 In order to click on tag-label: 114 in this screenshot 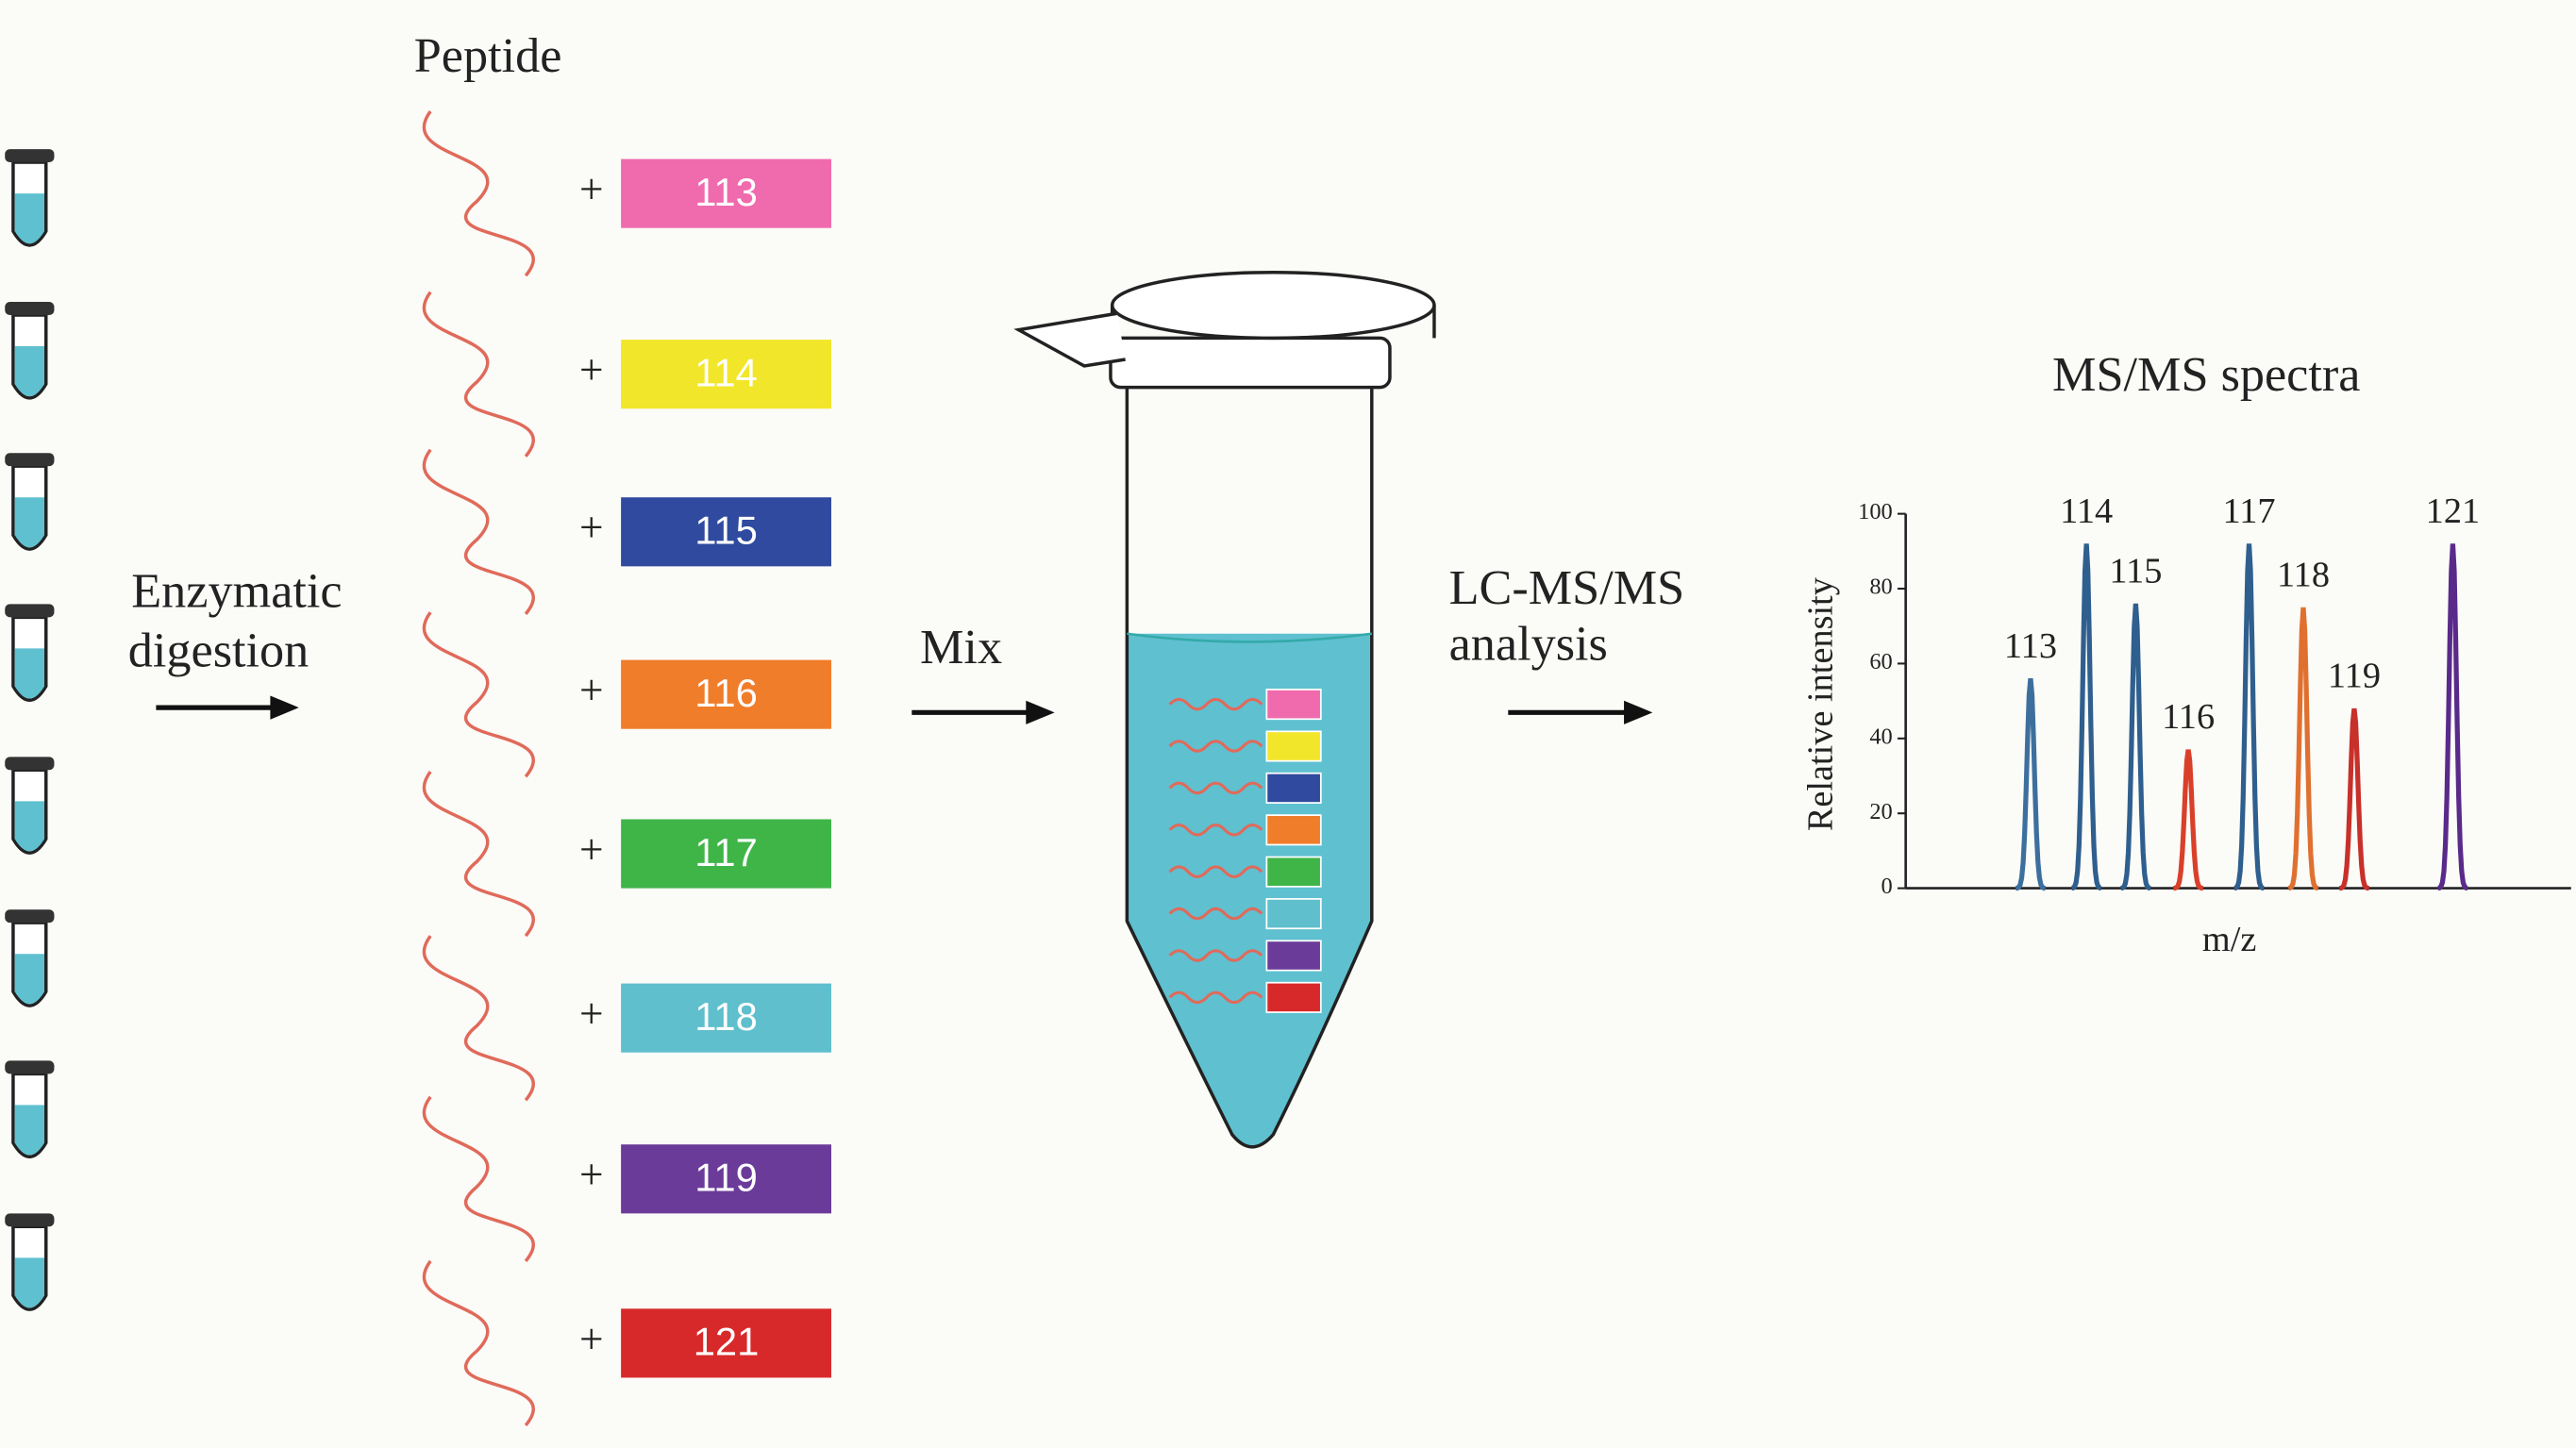, I will do `click(726, 372)`.